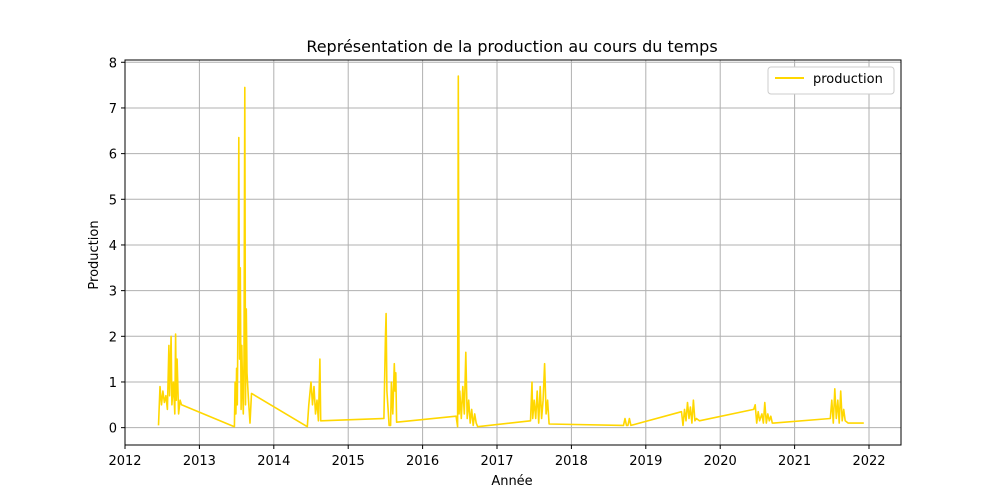  Describe the element at coordinates (94, 254) in the screenshot. I see `y-axis-label: Production` at that location.